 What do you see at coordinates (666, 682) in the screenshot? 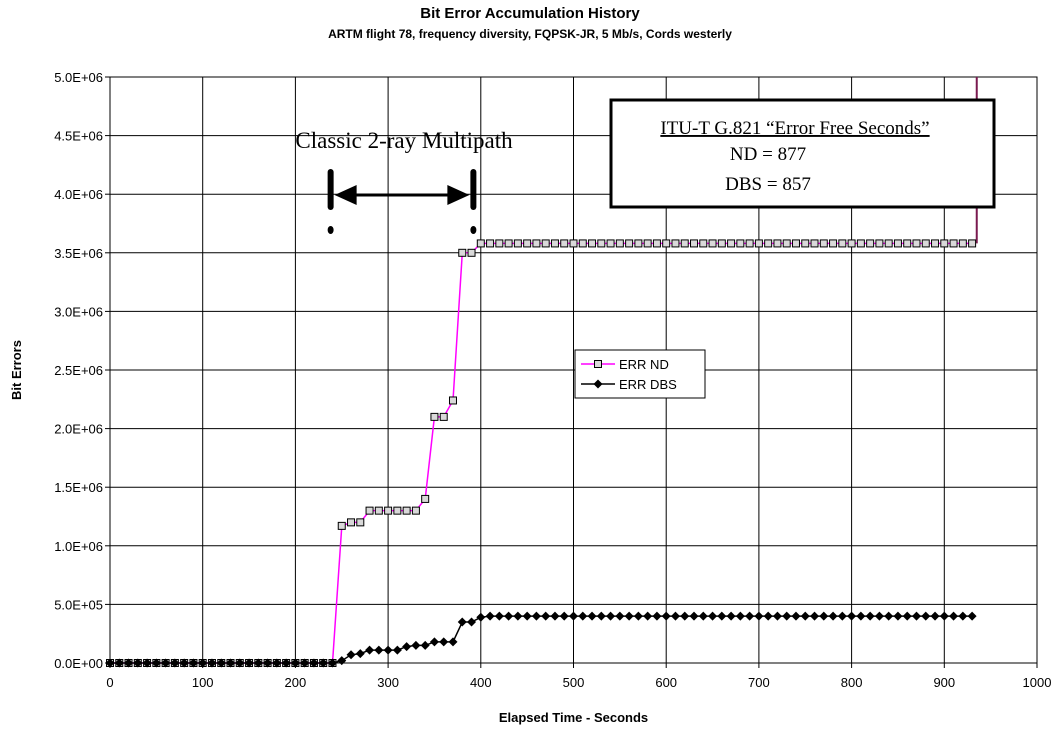
I see `x-tick-label: 600` at bounding box center [666, 682].